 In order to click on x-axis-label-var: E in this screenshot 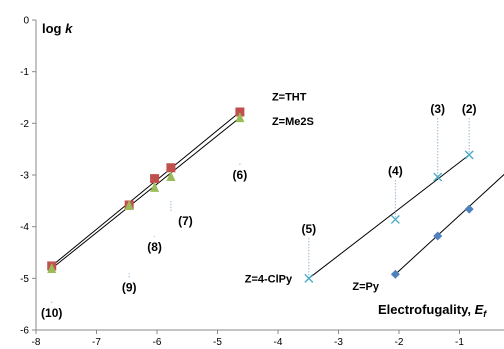, I will do `click(479, 309)`.